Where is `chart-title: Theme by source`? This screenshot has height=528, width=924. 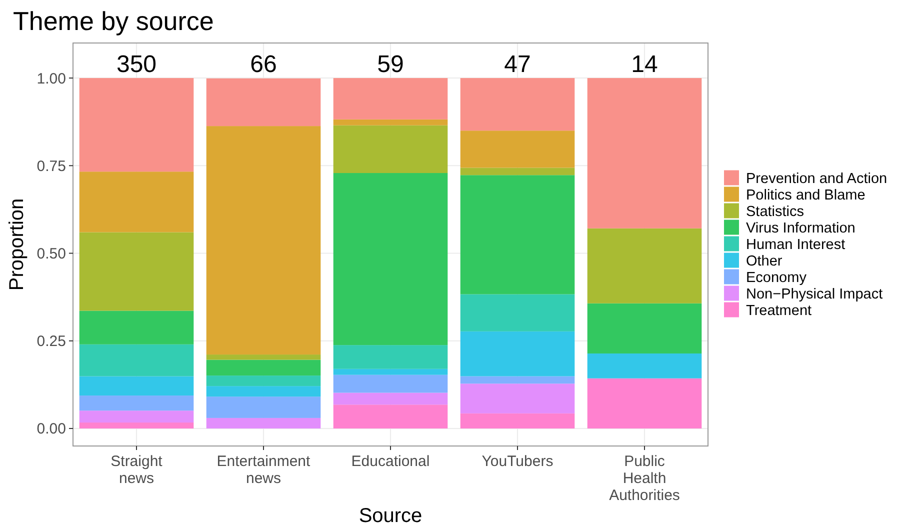
chart-title: Theme by source is located at coordinates (113, 21).